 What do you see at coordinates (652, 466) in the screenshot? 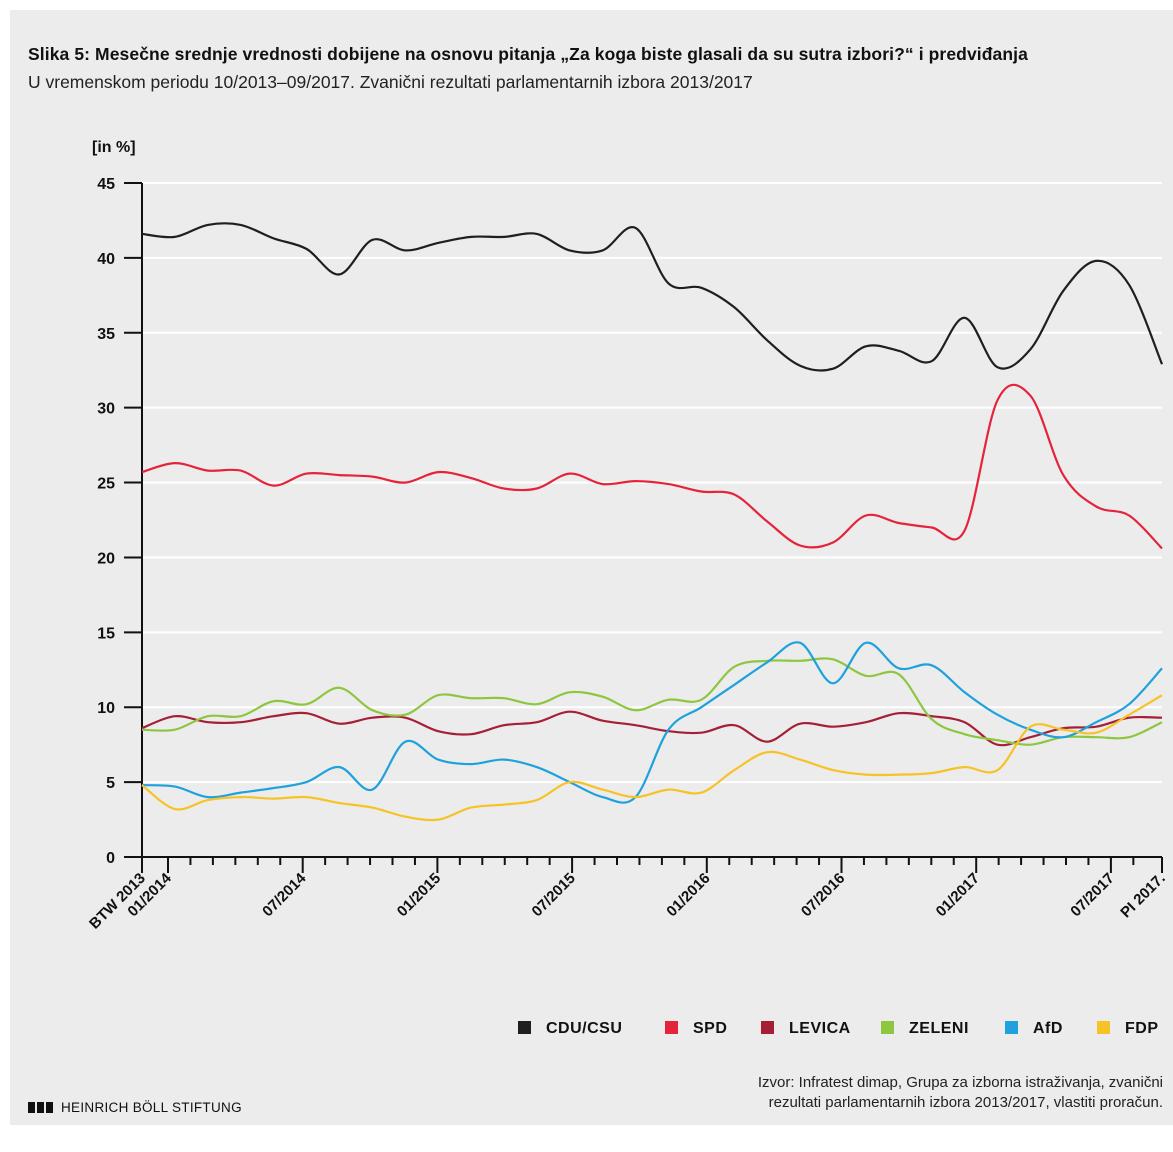
I see `series-line-spd` at bounding box center [652, 466].